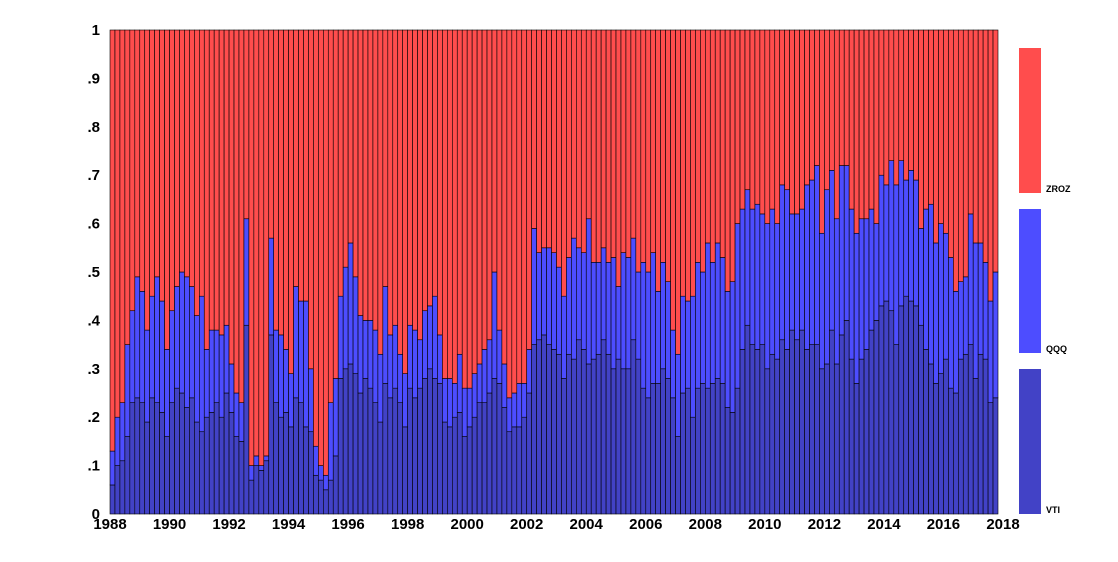 The height and width of the screenshot is (562, 1118). Describe the element at coordinates (1045, 121) in the screenshot. I see `legend-item-zroz: ZROZ` at that location.